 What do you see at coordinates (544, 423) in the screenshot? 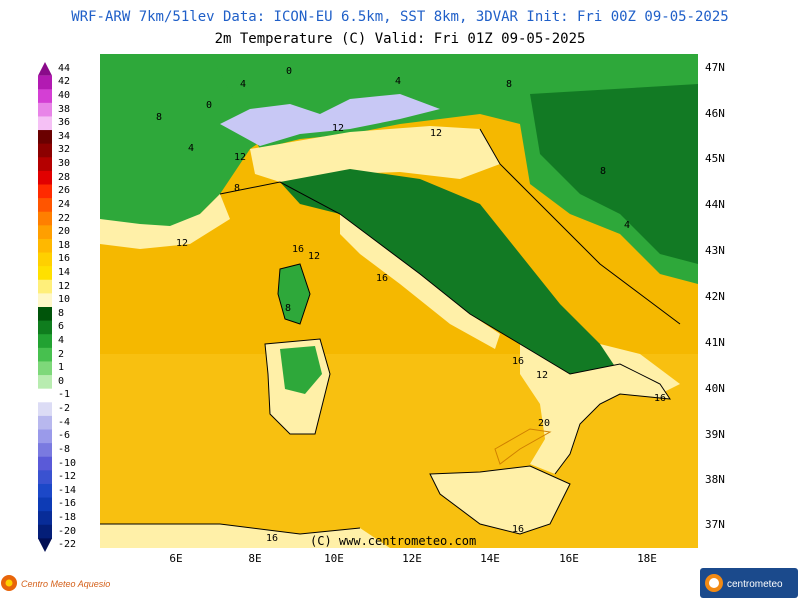
I see `contour-label: 20` at bounding box center [544, 423].